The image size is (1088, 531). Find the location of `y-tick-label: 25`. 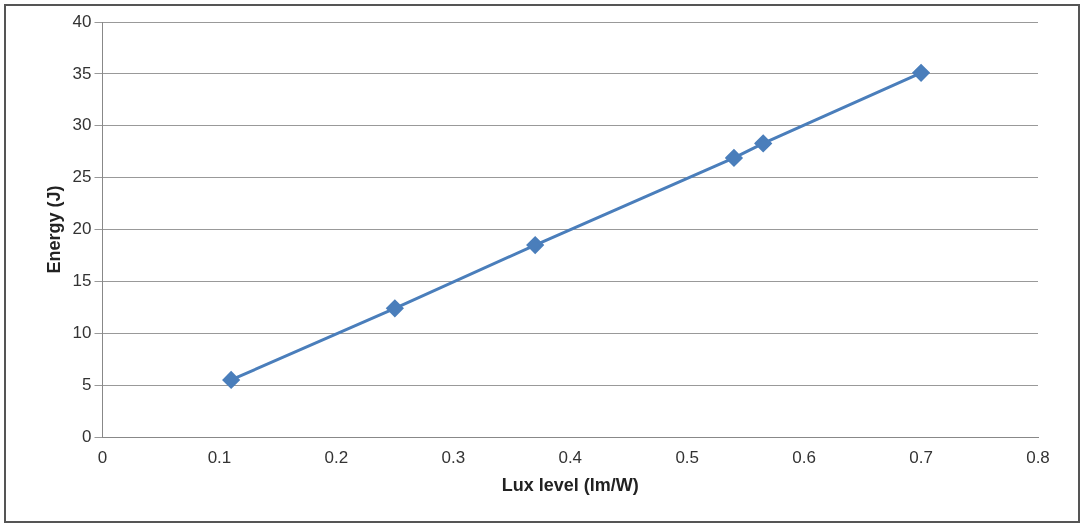

y-tick-label: 25 is located at coordinates (82, 177).